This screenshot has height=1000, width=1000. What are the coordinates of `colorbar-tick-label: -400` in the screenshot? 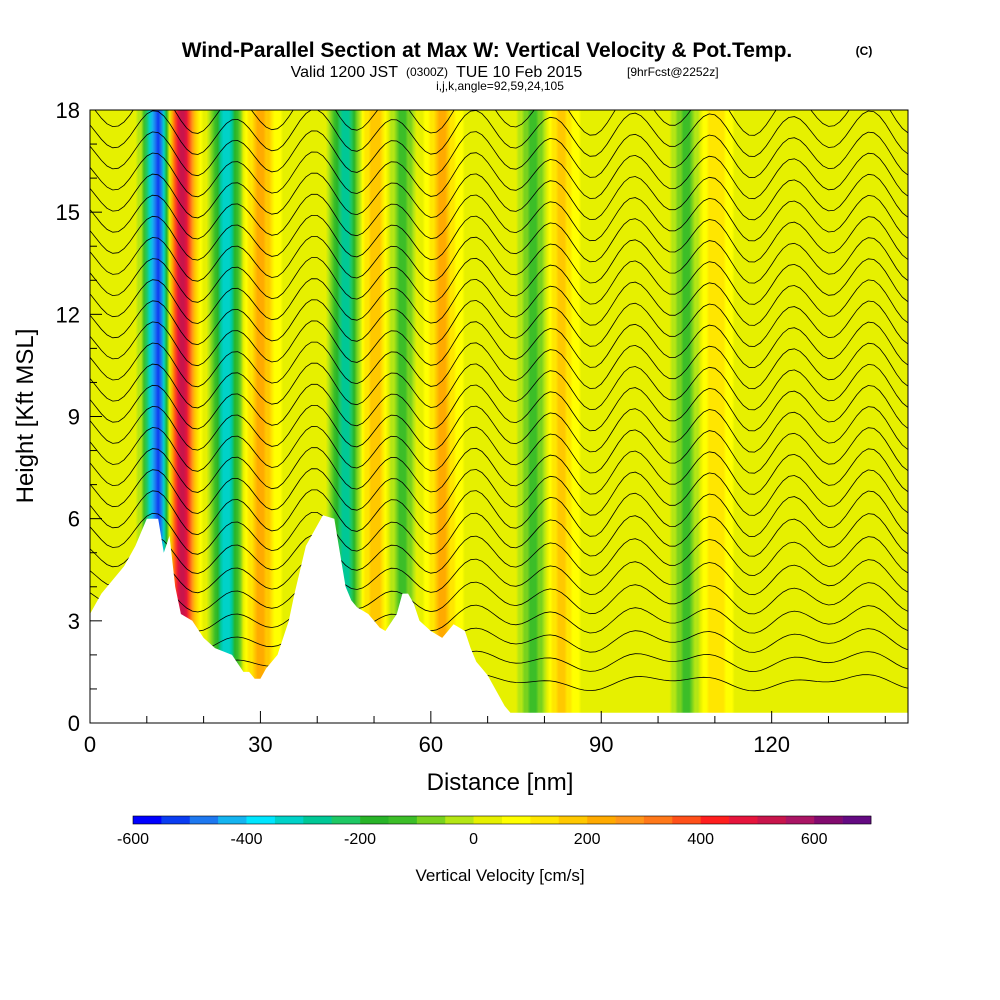 It's located at (247, 839).